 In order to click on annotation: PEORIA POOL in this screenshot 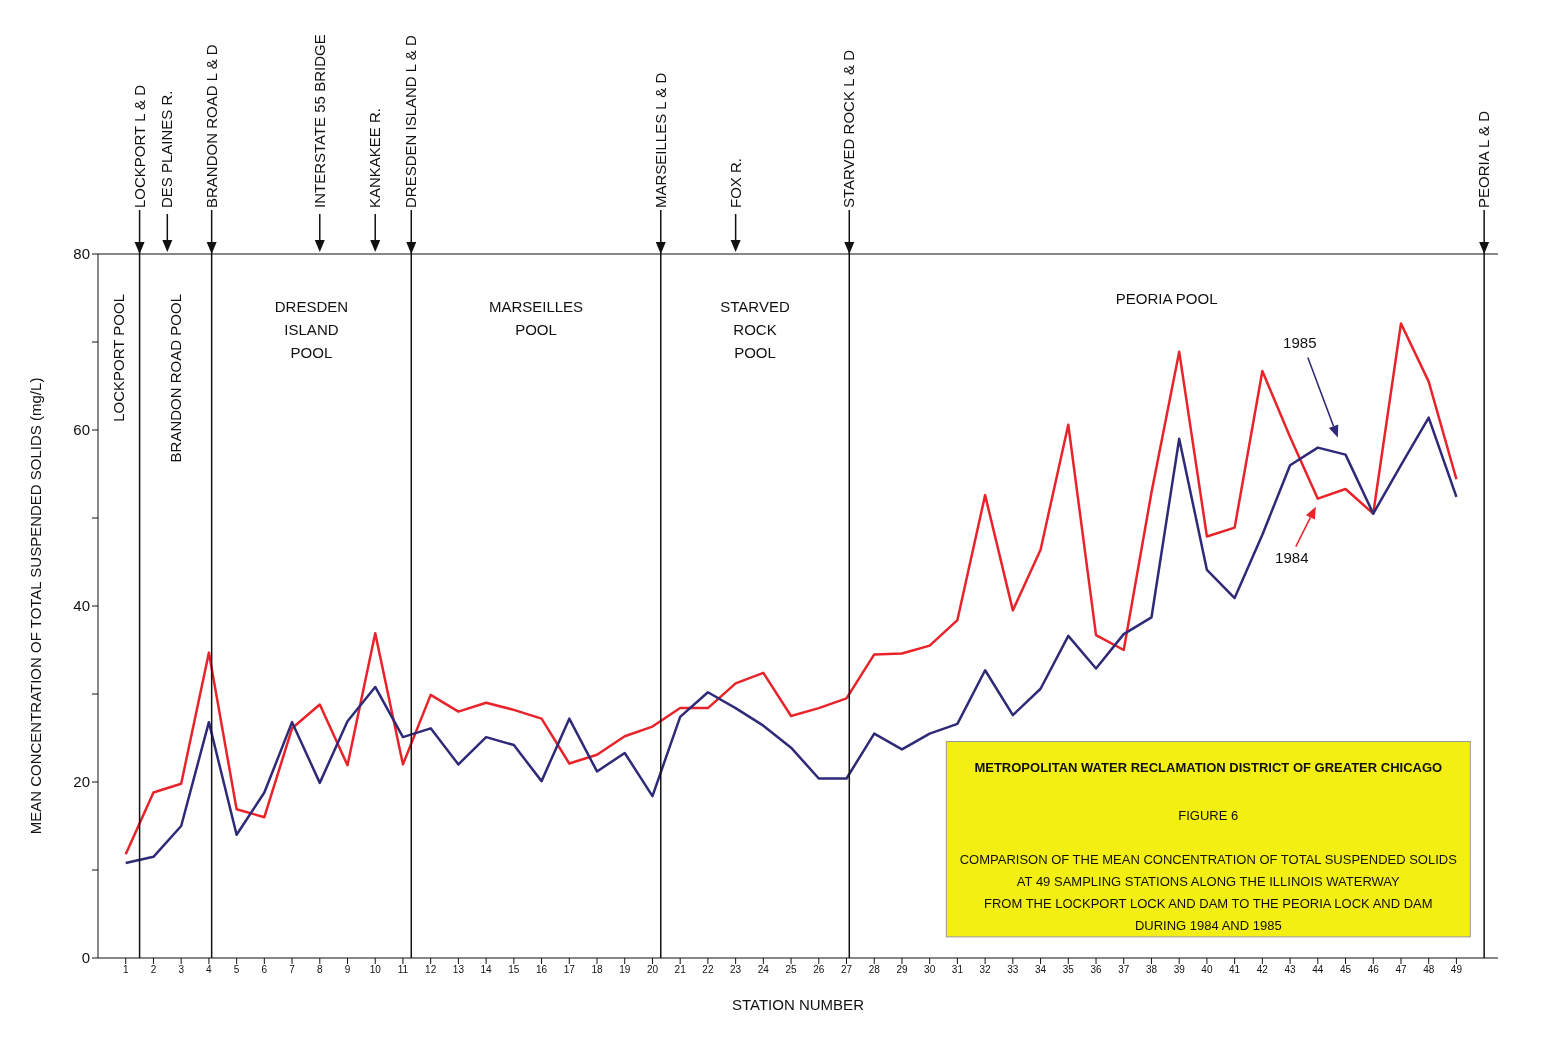, I will do `click(1166, 298)`.